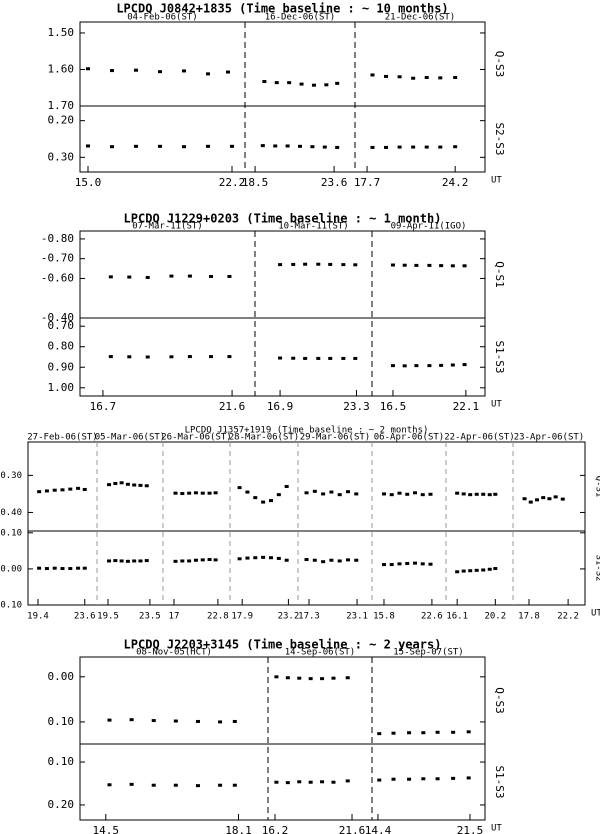 The image size is (600, 834). Describe the element at coordinates (174, 653) in the screenshot. I see `night-label: 08-Nov-05(HCT)` at that location.